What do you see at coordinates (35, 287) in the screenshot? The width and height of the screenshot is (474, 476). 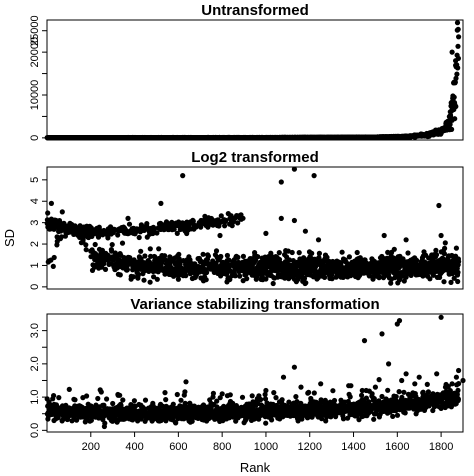 I see `y-tick-label: 0` at bounding box center [35, 287].